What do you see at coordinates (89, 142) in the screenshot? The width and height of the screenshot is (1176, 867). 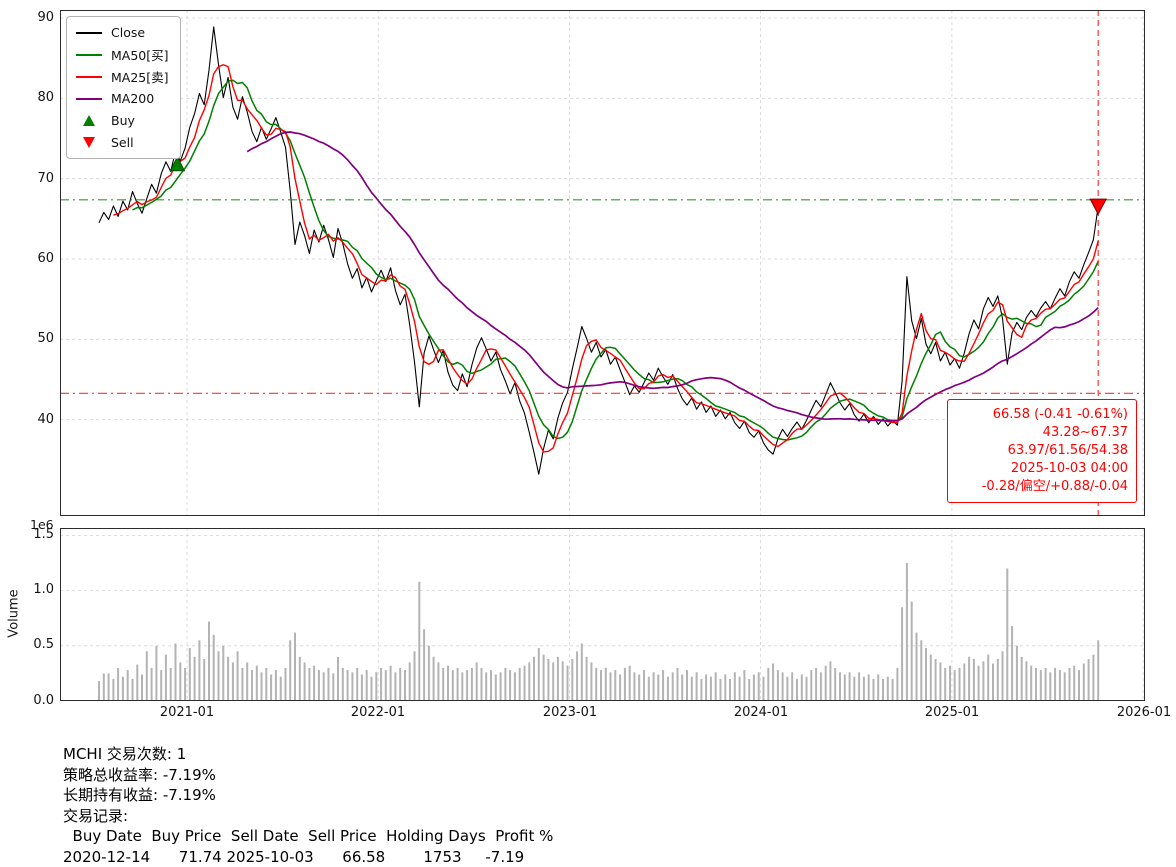 I see `sell-marker-icon` at bounding box center [89, 142].